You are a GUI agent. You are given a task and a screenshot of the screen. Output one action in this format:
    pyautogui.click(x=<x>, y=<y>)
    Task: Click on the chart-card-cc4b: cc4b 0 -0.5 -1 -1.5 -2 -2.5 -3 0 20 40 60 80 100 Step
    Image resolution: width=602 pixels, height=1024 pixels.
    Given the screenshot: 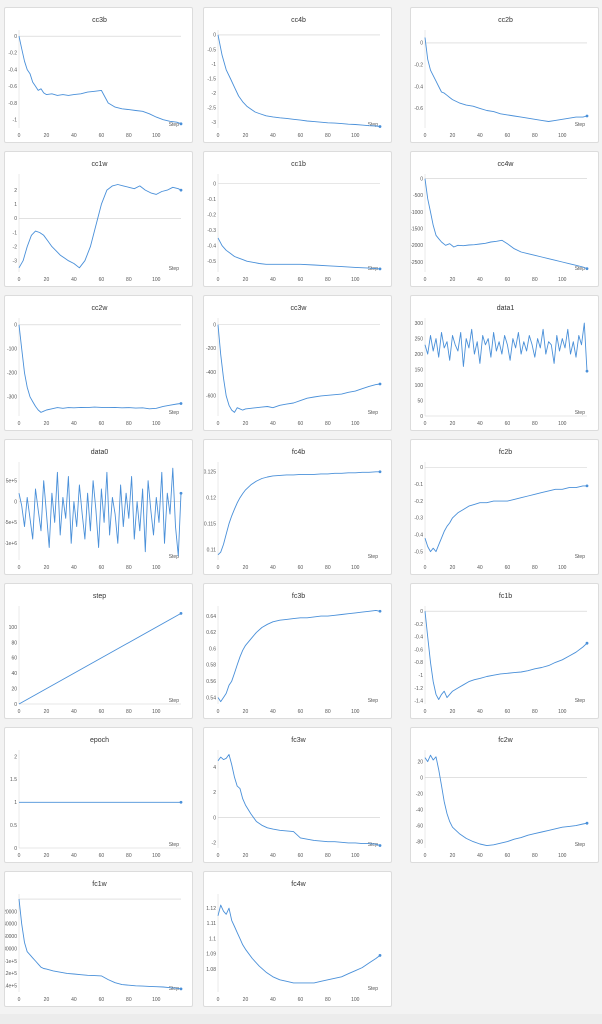 What is the action you would take?
    pyautogui.click(x=297, y=75)
    